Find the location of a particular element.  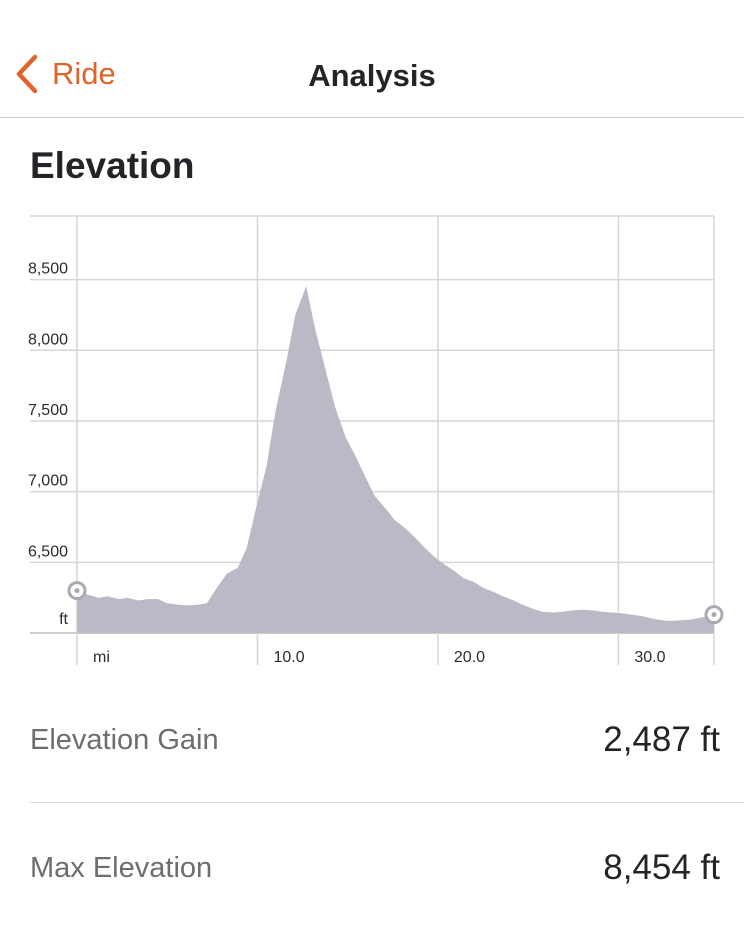

elevation-gain-value: 2,487 ft is located at coordinates (661, 739).